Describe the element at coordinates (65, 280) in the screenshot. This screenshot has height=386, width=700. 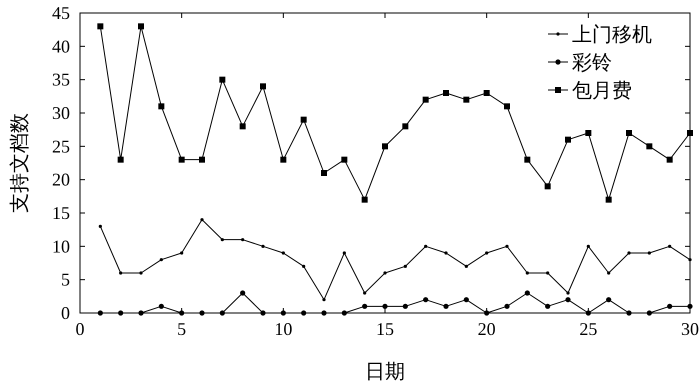
I see `y-tick-label: 5` at that location.